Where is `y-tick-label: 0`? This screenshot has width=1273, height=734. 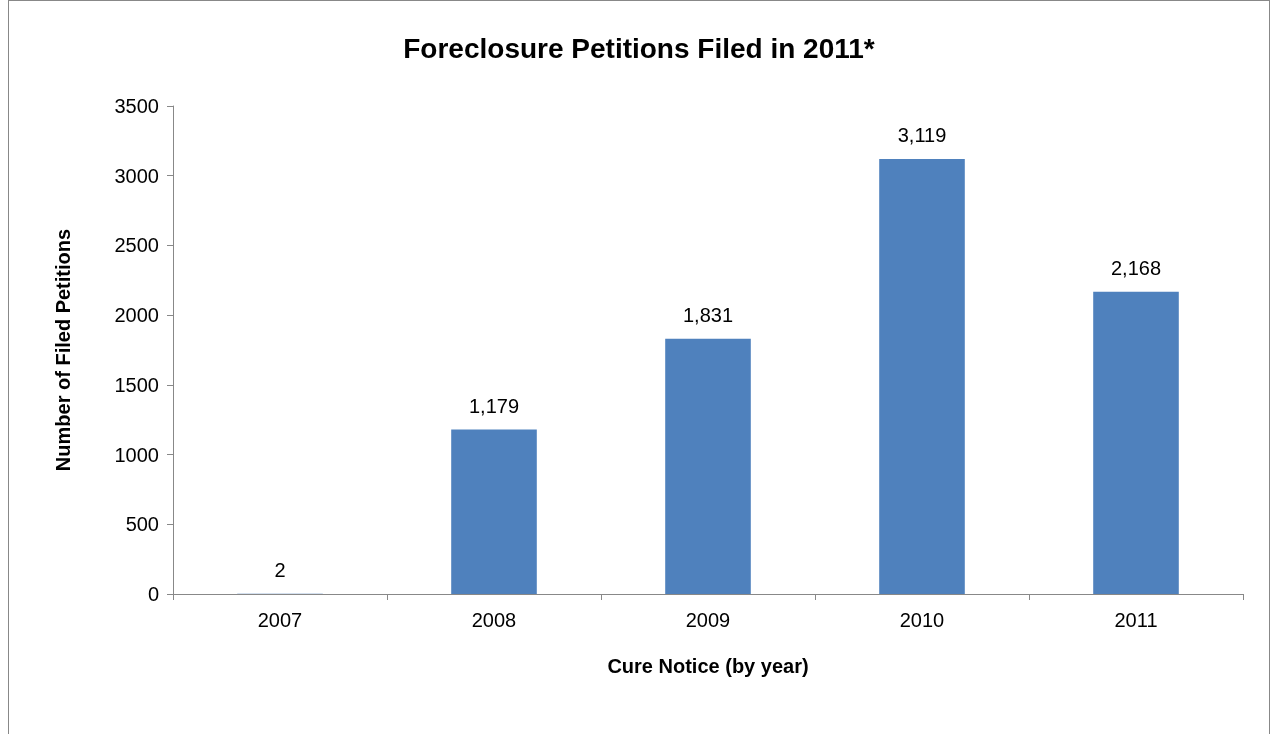
y-tick-label: 0 is located at coordinates (153, 594).